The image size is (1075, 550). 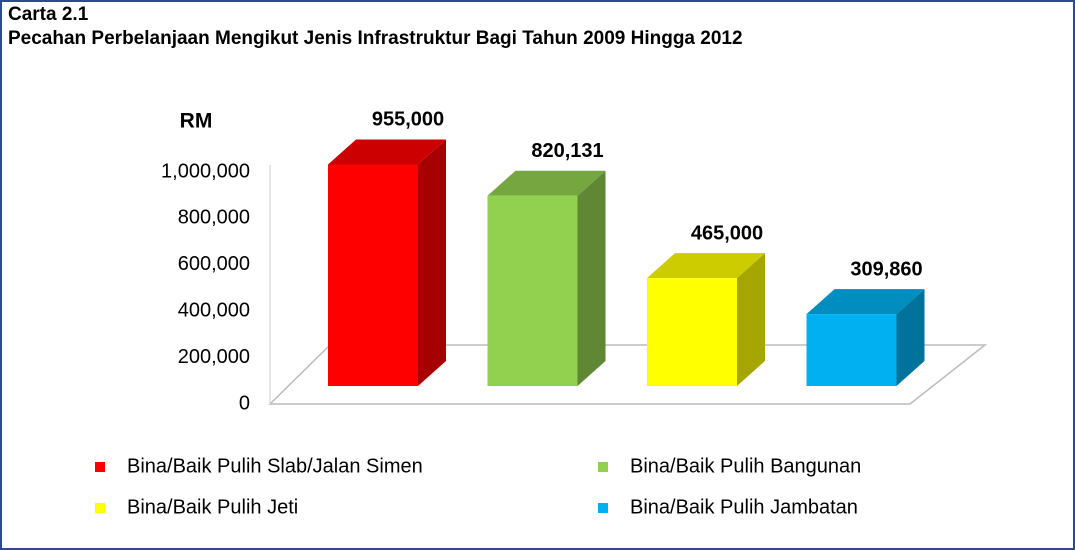 What do you see at coordinates (628, 374) in the screenshot?
I see `floor` at bounding box center [628, 374].